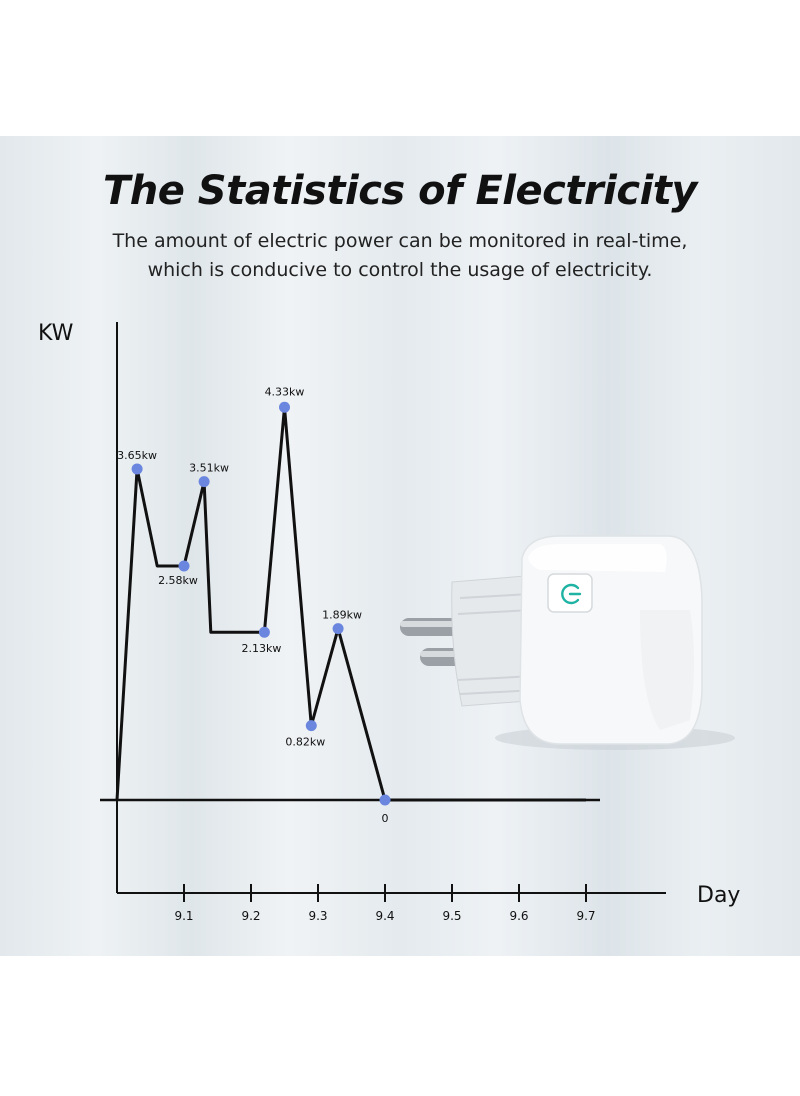  What do you see at coordinates (209, 468) in the screenshot?
I see `data-label: 3.51kw` at bounding box center [209, 468].